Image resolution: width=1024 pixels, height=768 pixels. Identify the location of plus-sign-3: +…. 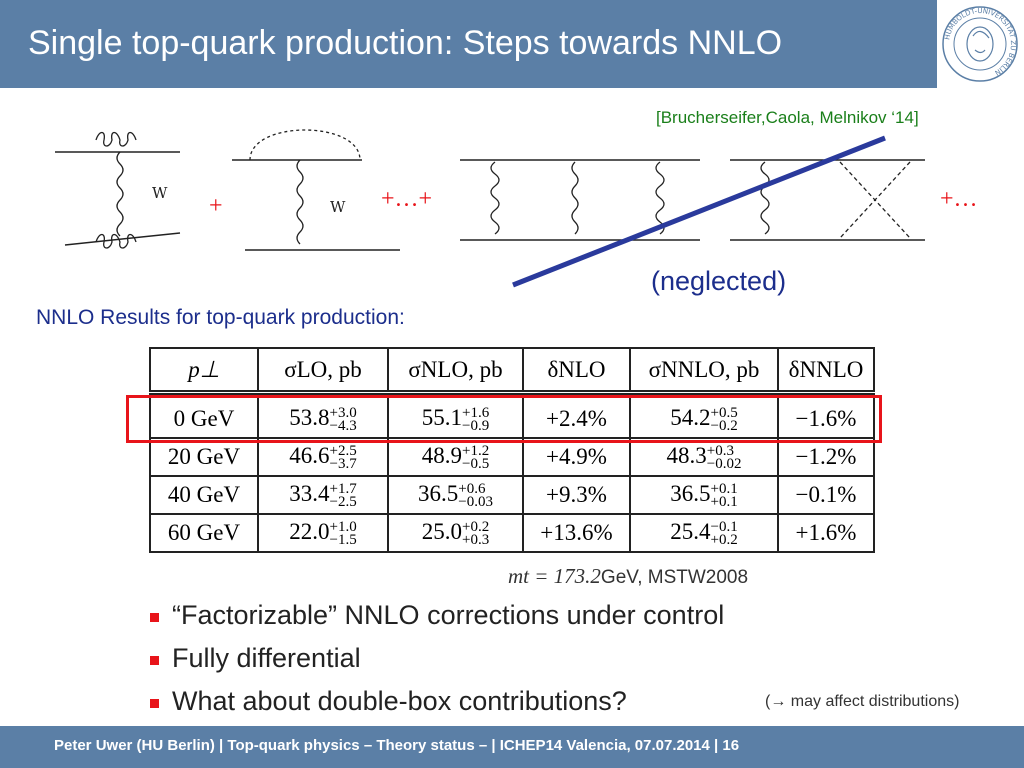
(959, 199).